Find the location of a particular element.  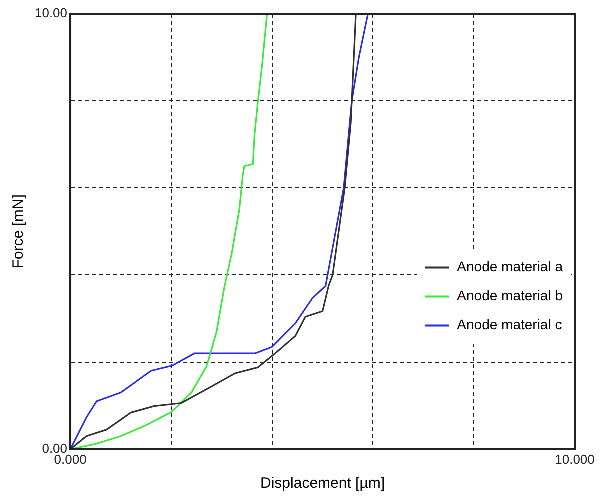

x-tick-label: 10.000 is located at coordinates (575, 459).